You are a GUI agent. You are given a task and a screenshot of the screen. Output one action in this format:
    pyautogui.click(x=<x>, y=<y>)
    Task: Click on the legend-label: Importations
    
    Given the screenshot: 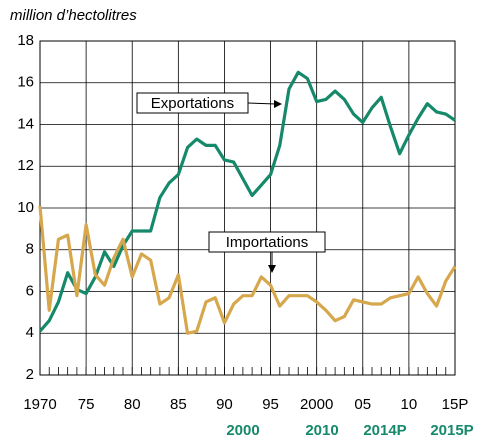 What is the action you would take?
    pyautogui.click(x=267, y=242)
    